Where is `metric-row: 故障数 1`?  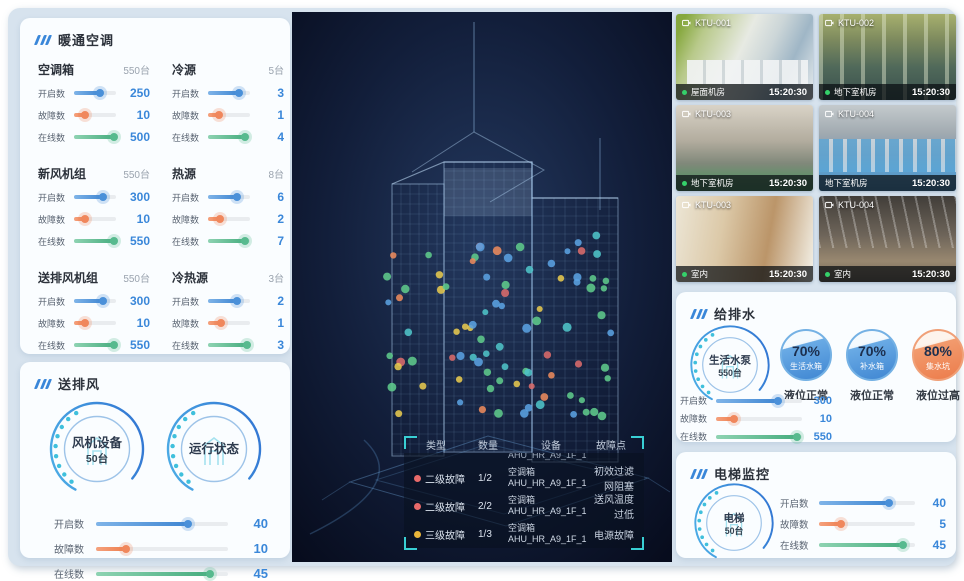 metric-row: 故障数 1 is located at coordinates (228, 323).